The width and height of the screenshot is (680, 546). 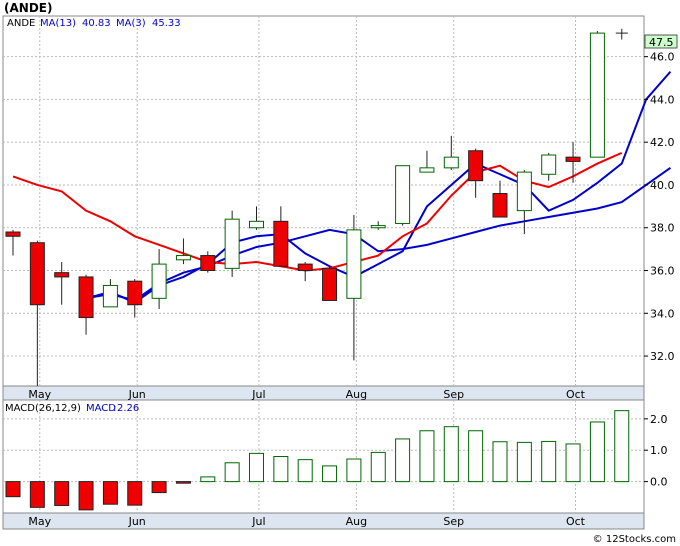 I want to click on price-y-axis-ticks: 46.0 44.0 42.0 40.0 38.0 36.0 34.0 32.0, so click(x=659, y=207).